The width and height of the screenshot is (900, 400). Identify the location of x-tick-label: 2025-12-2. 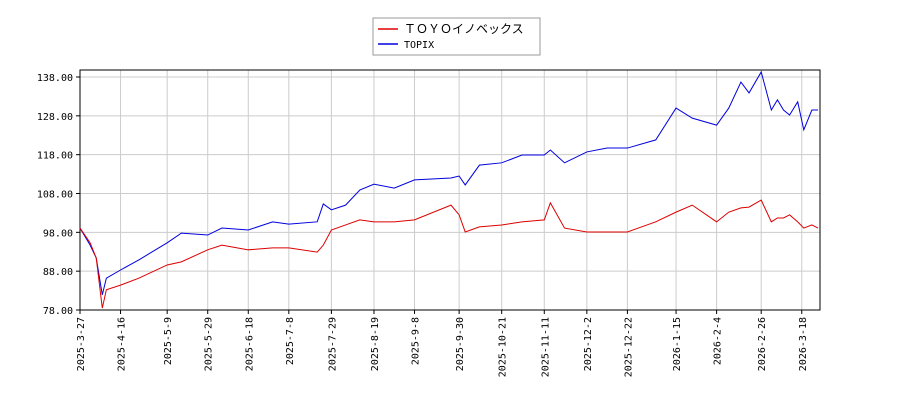
(588, 344).